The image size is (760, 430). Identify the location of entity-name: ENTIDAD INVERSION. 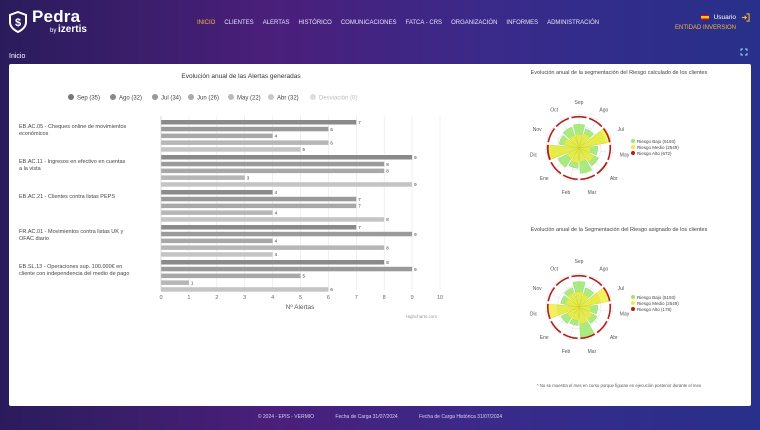
(705, 28).